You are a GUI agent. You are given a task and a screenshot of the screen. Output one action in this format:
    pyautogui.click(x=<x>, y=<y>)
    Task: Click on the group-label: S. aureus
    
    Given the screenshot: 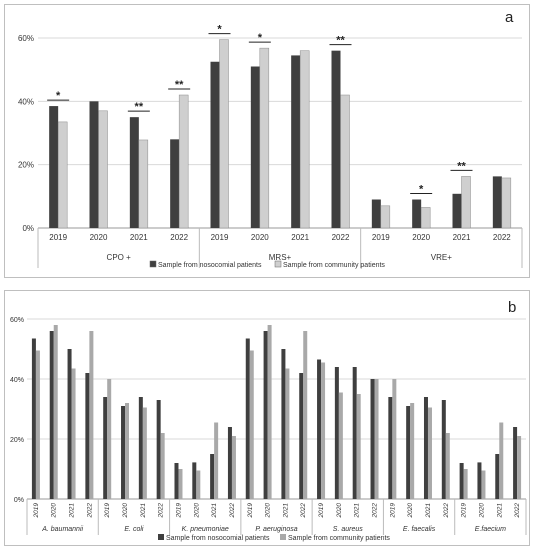 What is the action you would take?
    pyautogui.click(x=348, y=529)
    